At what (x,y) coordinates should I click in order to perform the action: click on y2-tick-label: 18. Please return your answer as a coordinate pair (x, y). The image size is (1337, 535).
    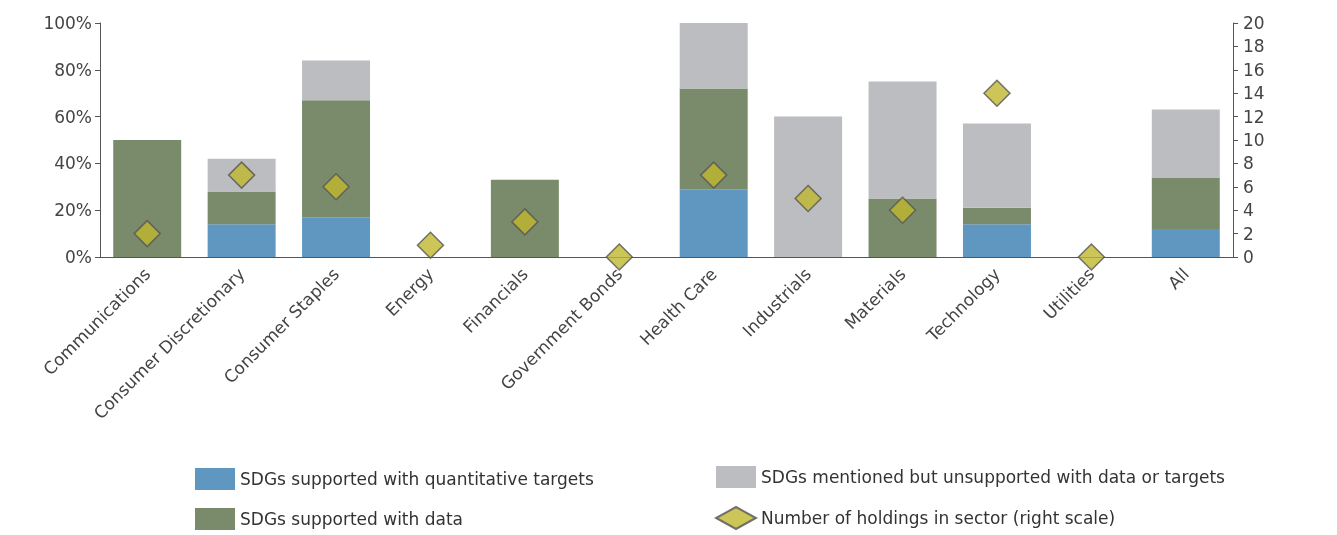
    Looking at the image, I should click on (1254, 46).